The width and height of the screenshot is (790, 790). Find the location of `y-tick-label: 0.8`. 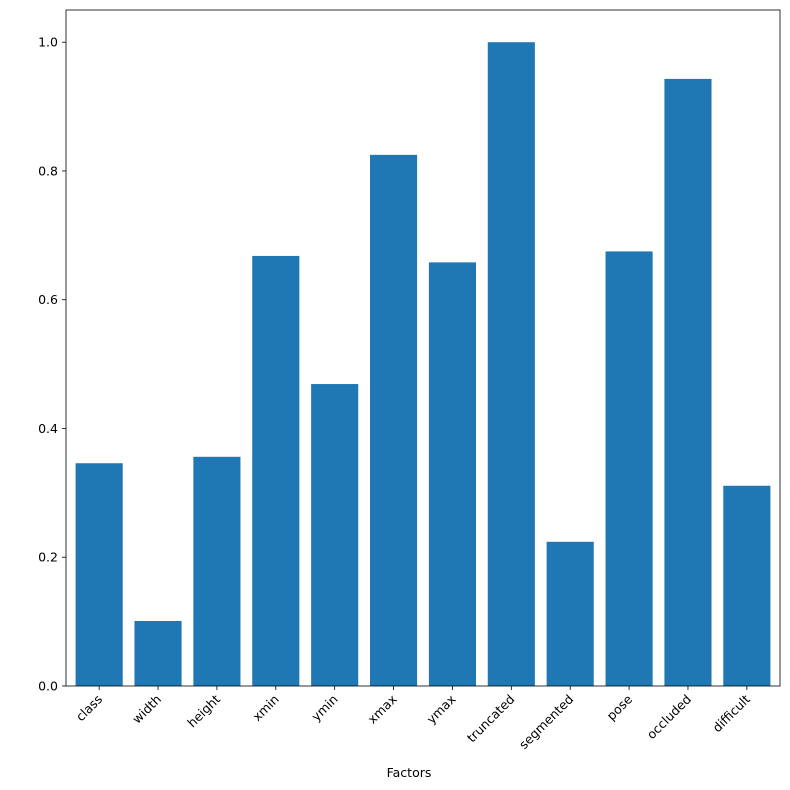

y-tick-label: 0.8 is located at coordinates (48, 170).